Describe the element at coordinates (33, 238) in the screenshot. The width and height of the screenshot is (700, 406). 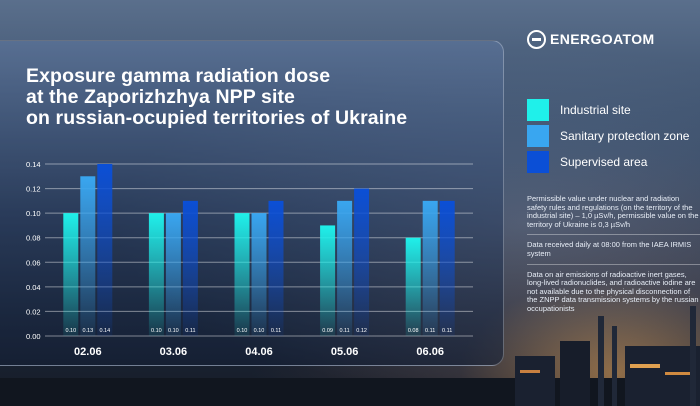
I see `y-tick-label: 0.08` at that location.